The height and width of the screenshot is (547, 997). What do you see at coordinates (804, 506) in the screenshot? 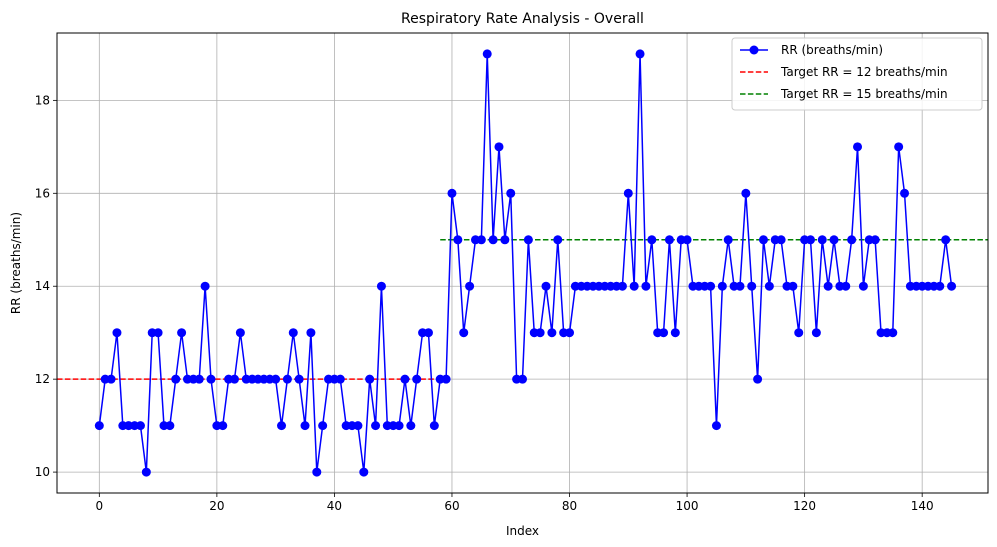
I see `x-tick-label: 120` at bounding box center [804, 506].